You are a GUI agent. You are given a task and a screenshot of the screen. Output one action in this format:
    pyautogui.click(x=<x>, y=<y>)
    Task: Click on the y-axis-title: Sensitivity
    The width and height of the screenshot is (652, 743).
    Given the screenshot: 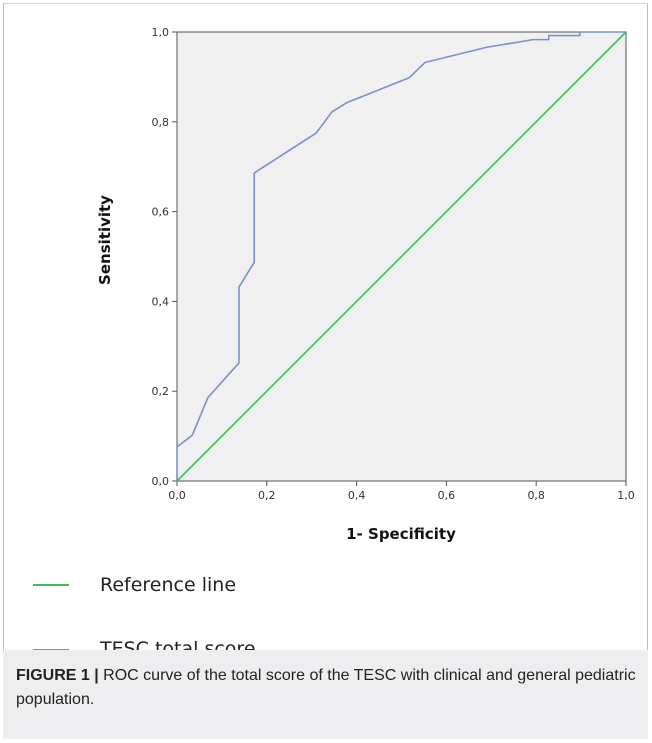 What is the action you would take?
    pyautogui.click(x=105, y=240)
    